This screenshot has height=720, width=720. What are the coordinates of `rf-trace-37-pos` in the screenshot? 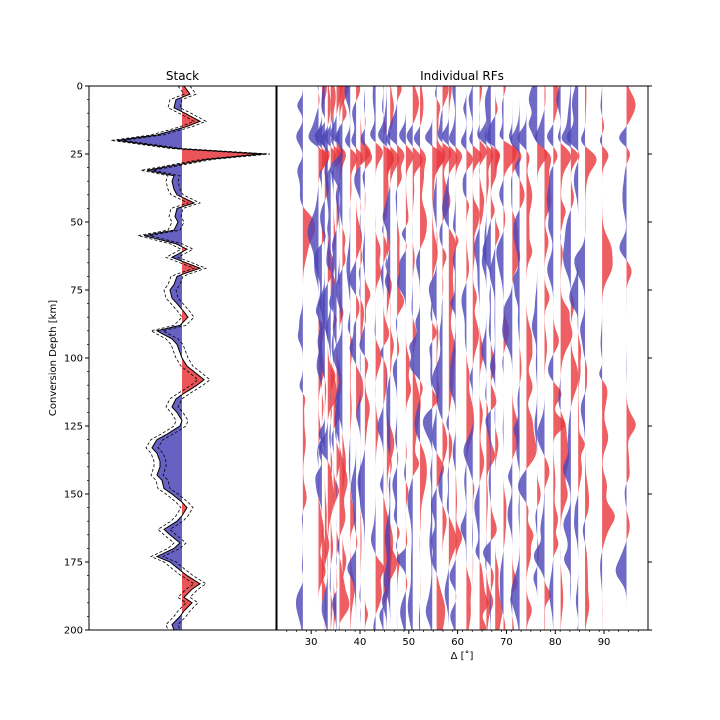 It's located at (542, 358).